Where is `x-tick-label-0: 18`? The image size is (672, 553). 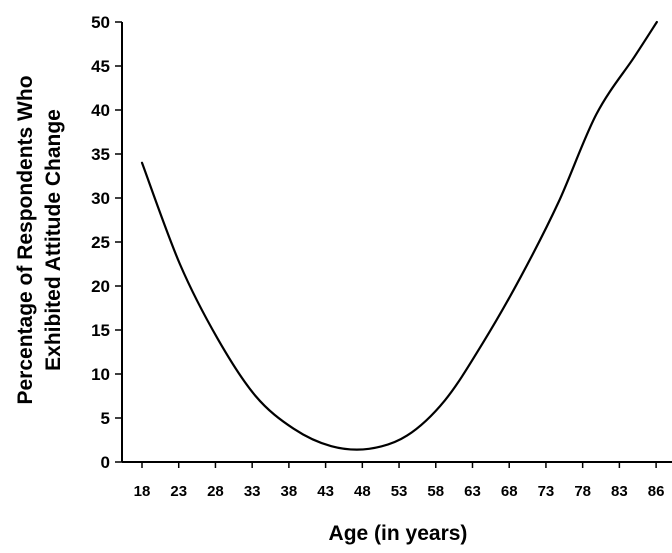 x-tick-label-0: 18 is located at coordinates (142, 491).